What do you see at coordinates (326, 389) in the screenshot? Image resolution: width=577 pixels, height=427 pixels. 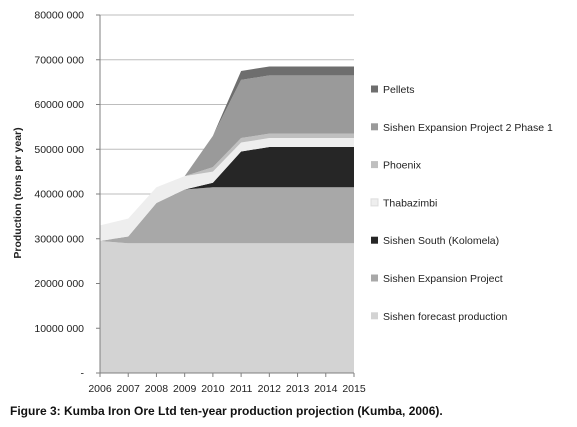 I see `x-tick-label: 2014` at bounding box center [326, 389].